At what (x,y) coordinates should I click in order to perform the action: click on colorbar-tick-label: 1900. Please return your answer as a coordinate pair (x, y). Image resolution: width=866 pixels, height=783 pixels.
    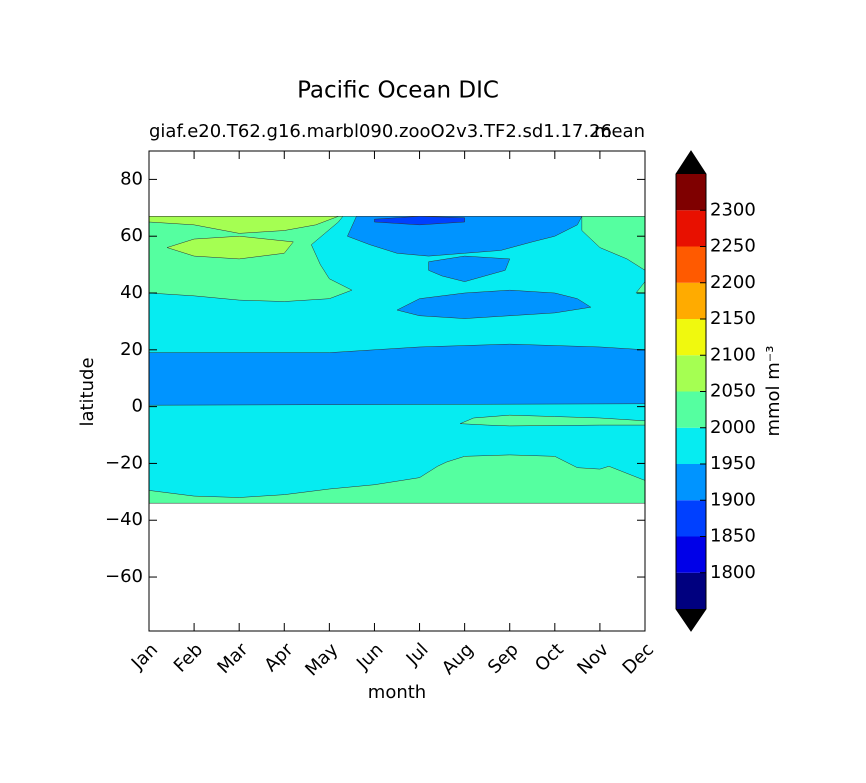
    Looking at the image, I should click on (733, 499).